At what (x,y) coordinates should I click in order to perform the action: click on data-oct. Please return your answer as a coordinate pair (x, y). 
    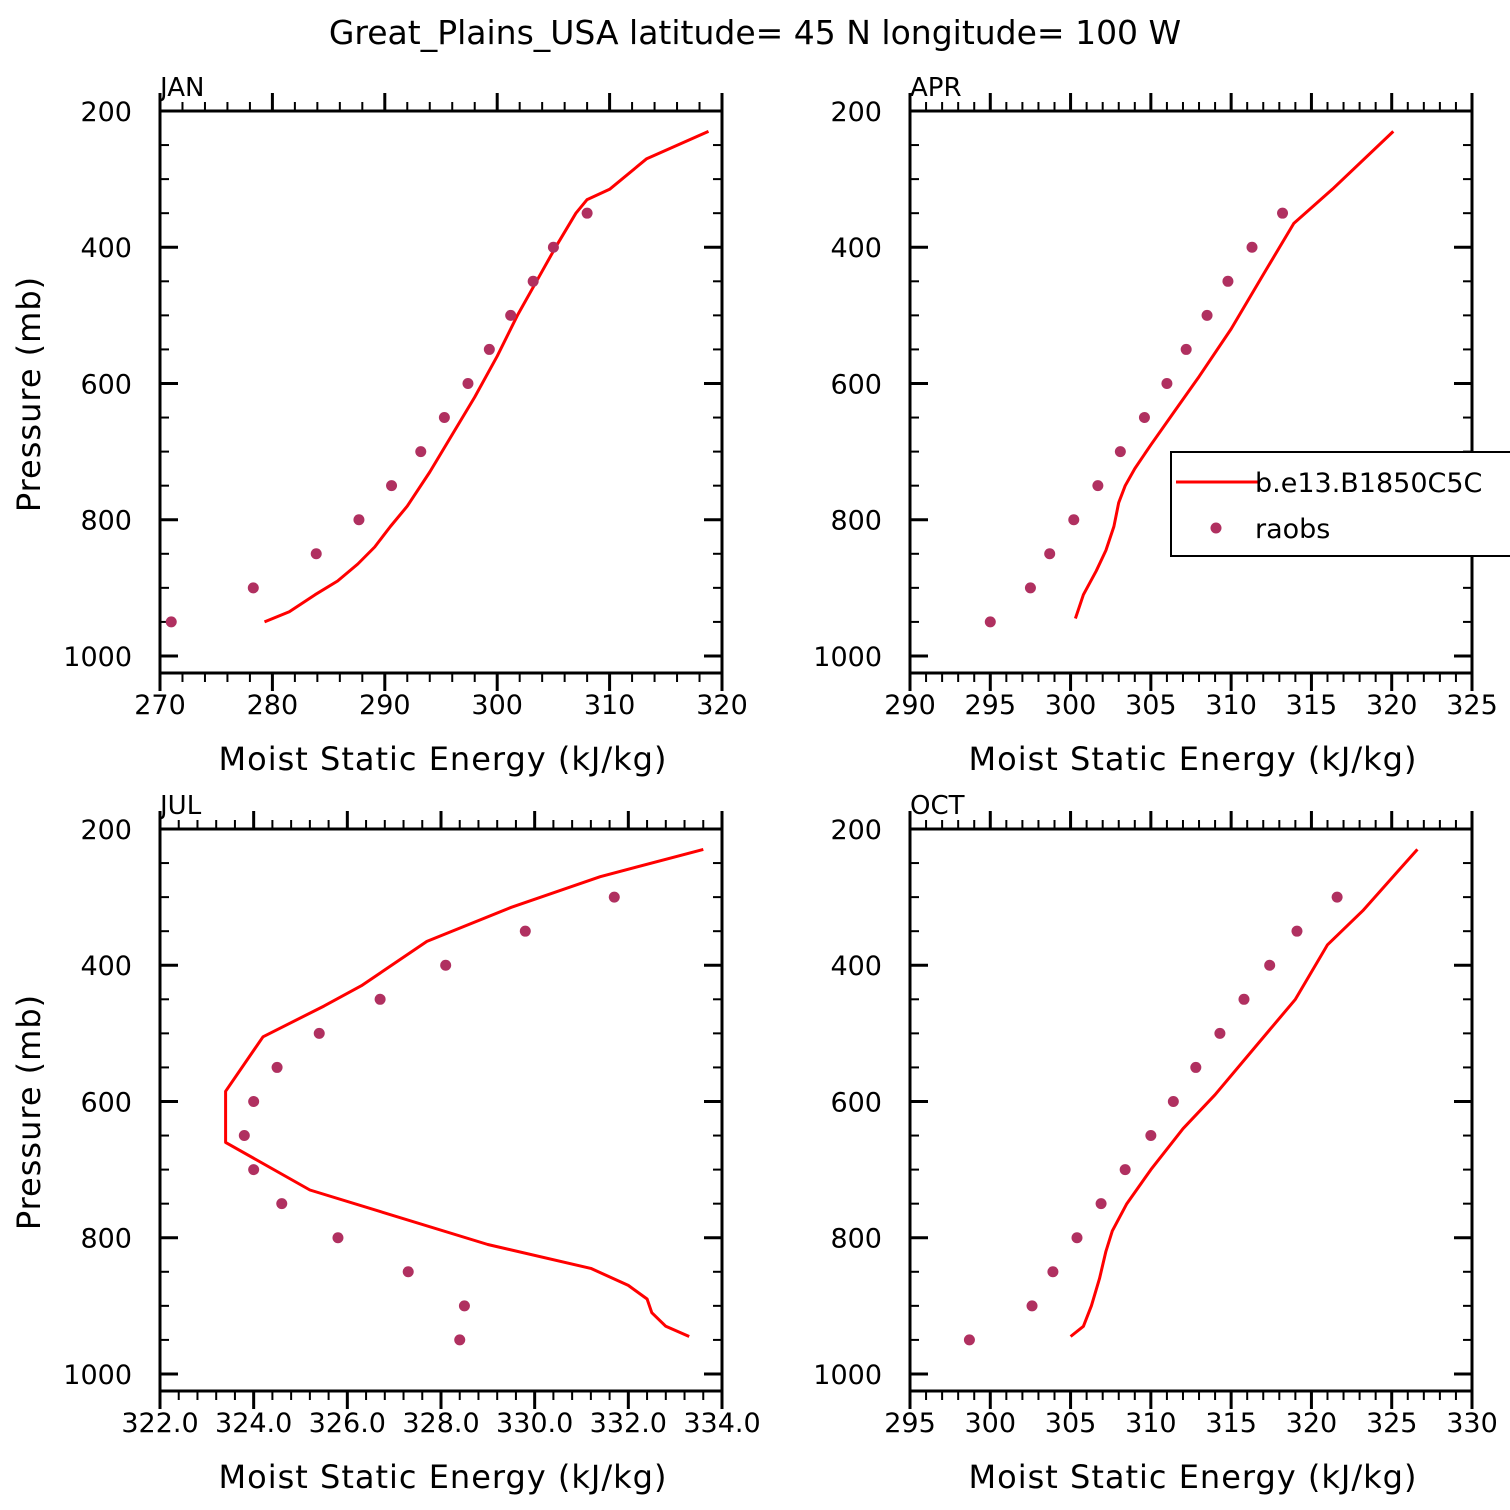
    Looking at the image, I should click on (1191, 1097).